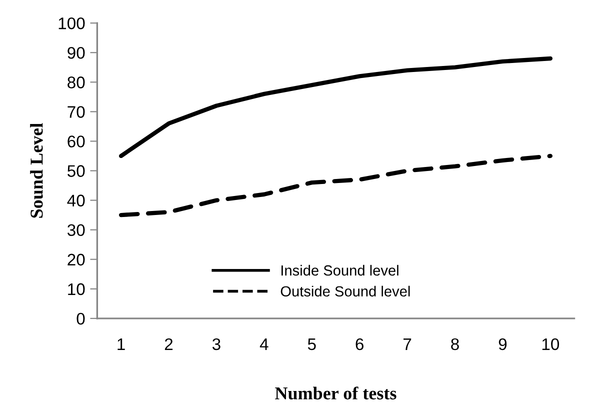 The height and width of the screenshot is (419, 589). Describe the element at coordinates (76, 260) in the screenshot. I see `y-tick-label: 20` at that location.